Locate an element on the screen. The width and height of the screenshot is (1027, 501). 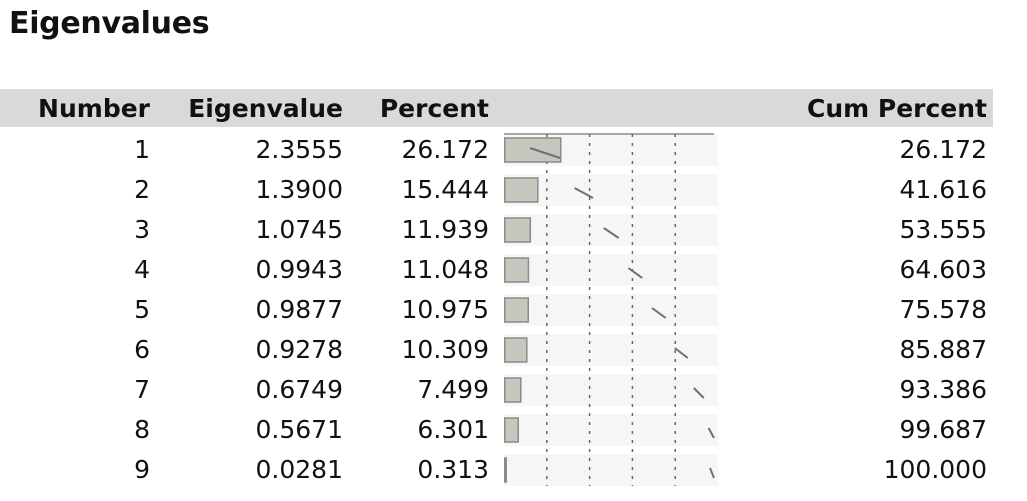
cell-number: 6 is located at coordinates (142, 349).